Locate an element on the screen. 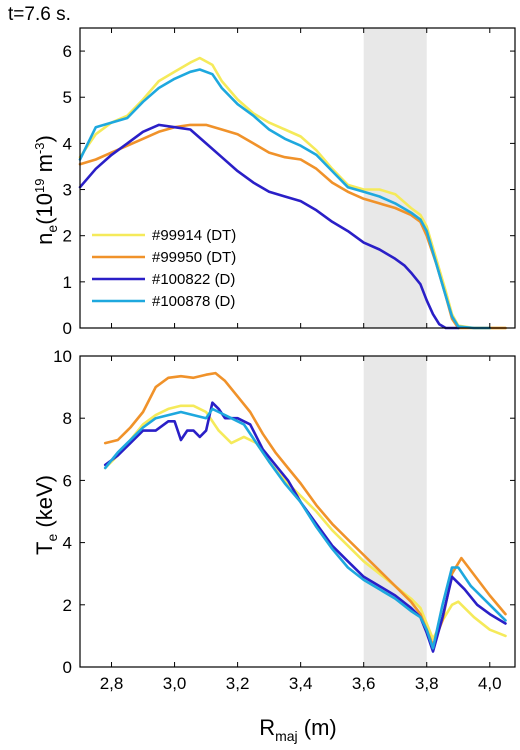 The image size is (520, 750). legend-label-2: #100822 (D) is located at coordinates (193, 279).